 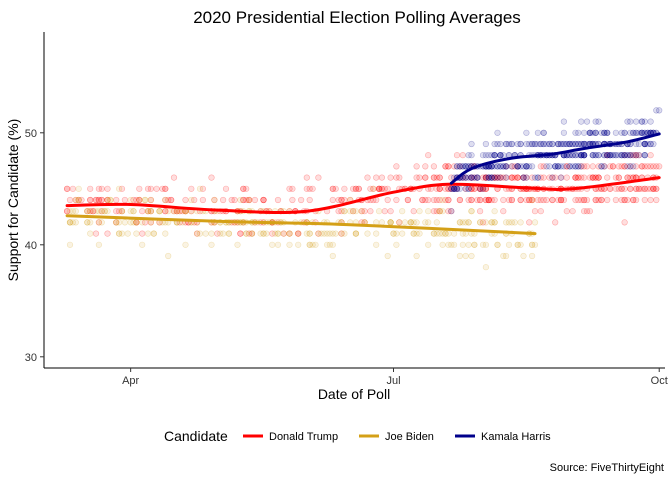 What do you see at coordinates (290, 437) in the screenshot?
I see `legend-item-donald-trump: Donald Trump` at bounding box center [290, 437].